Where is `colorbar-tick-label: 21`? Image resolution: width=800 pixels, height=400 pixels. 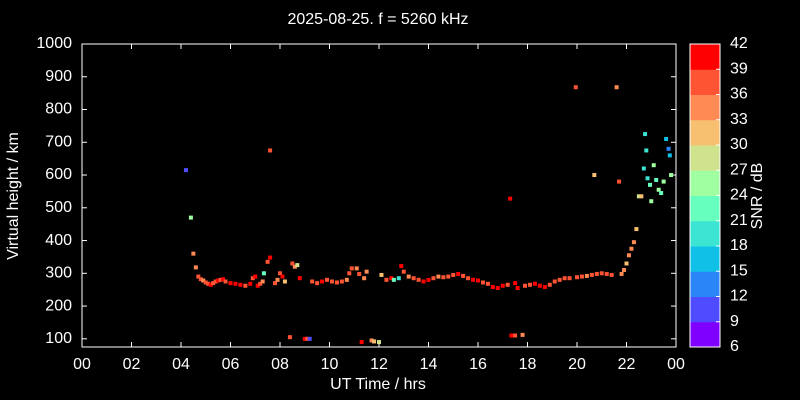 colorbar-tick-label: 21 is located at coordinates (739, 220).